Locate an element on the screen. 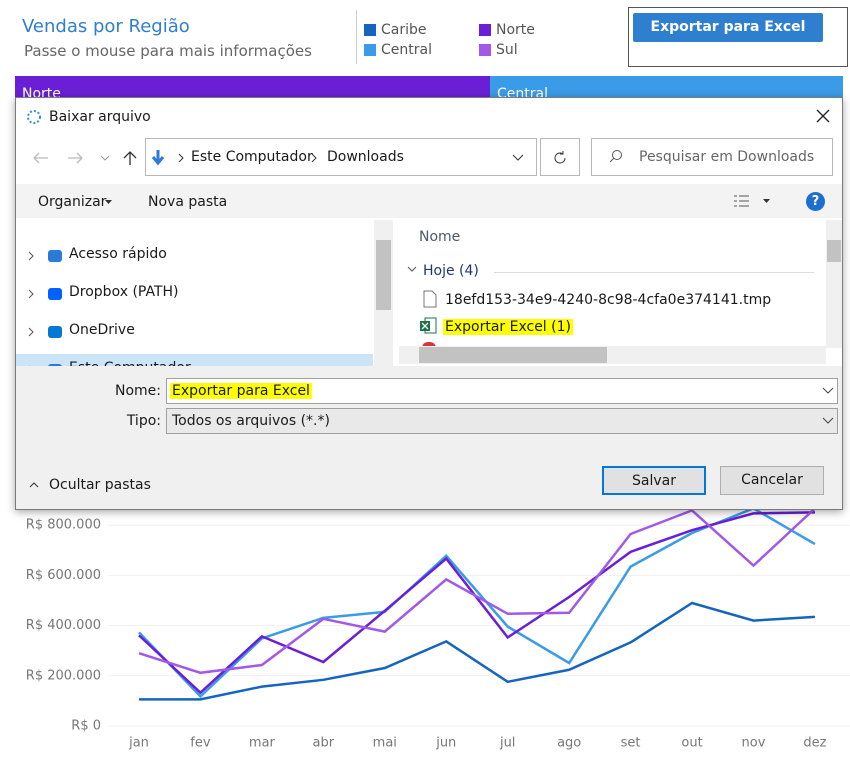 This screenshot has height=758, width=850. x-tick-label: abr is located at coordinates (324, 743).